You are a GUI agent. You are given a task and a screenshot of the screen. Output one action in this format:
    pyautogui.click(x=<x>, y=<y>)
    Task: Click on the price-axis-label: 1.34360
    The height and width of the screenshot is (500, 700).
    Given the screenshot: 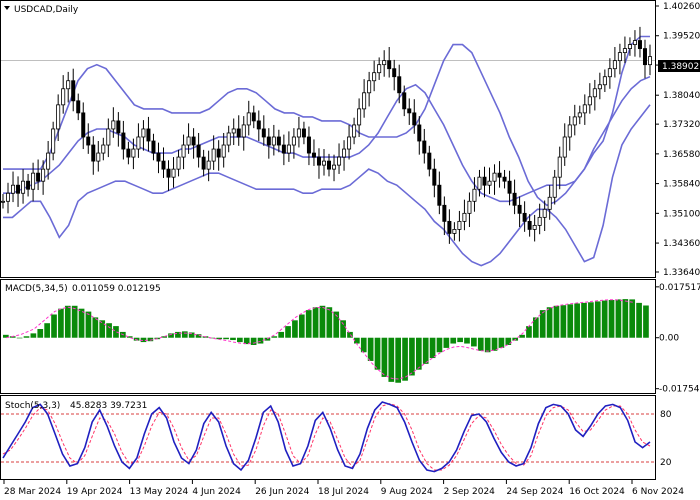 What is the action you would take?
    pyautogui.click(x=681, y=244)
    